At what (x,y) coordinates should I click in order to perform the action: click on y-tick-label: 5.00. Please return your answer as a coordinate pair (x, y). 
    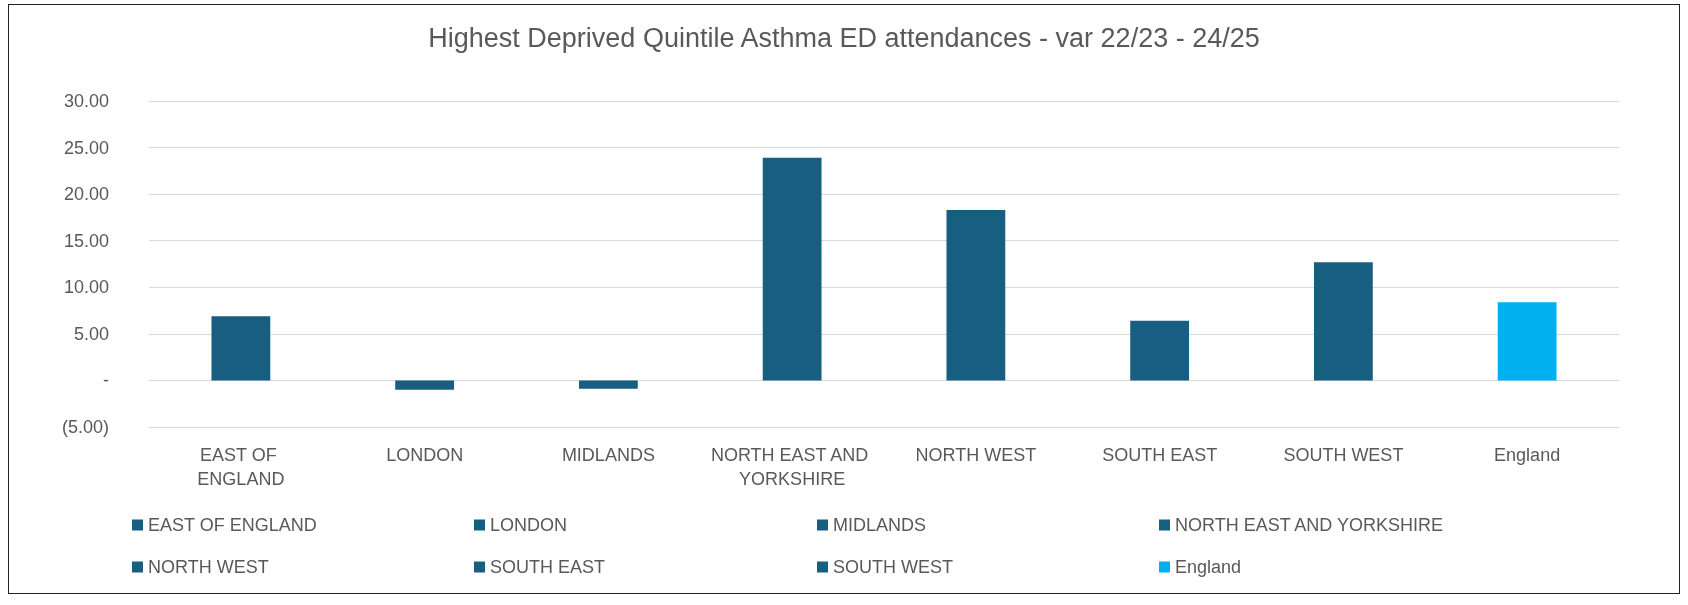
    Looking at the image, I should click on (91, 333).